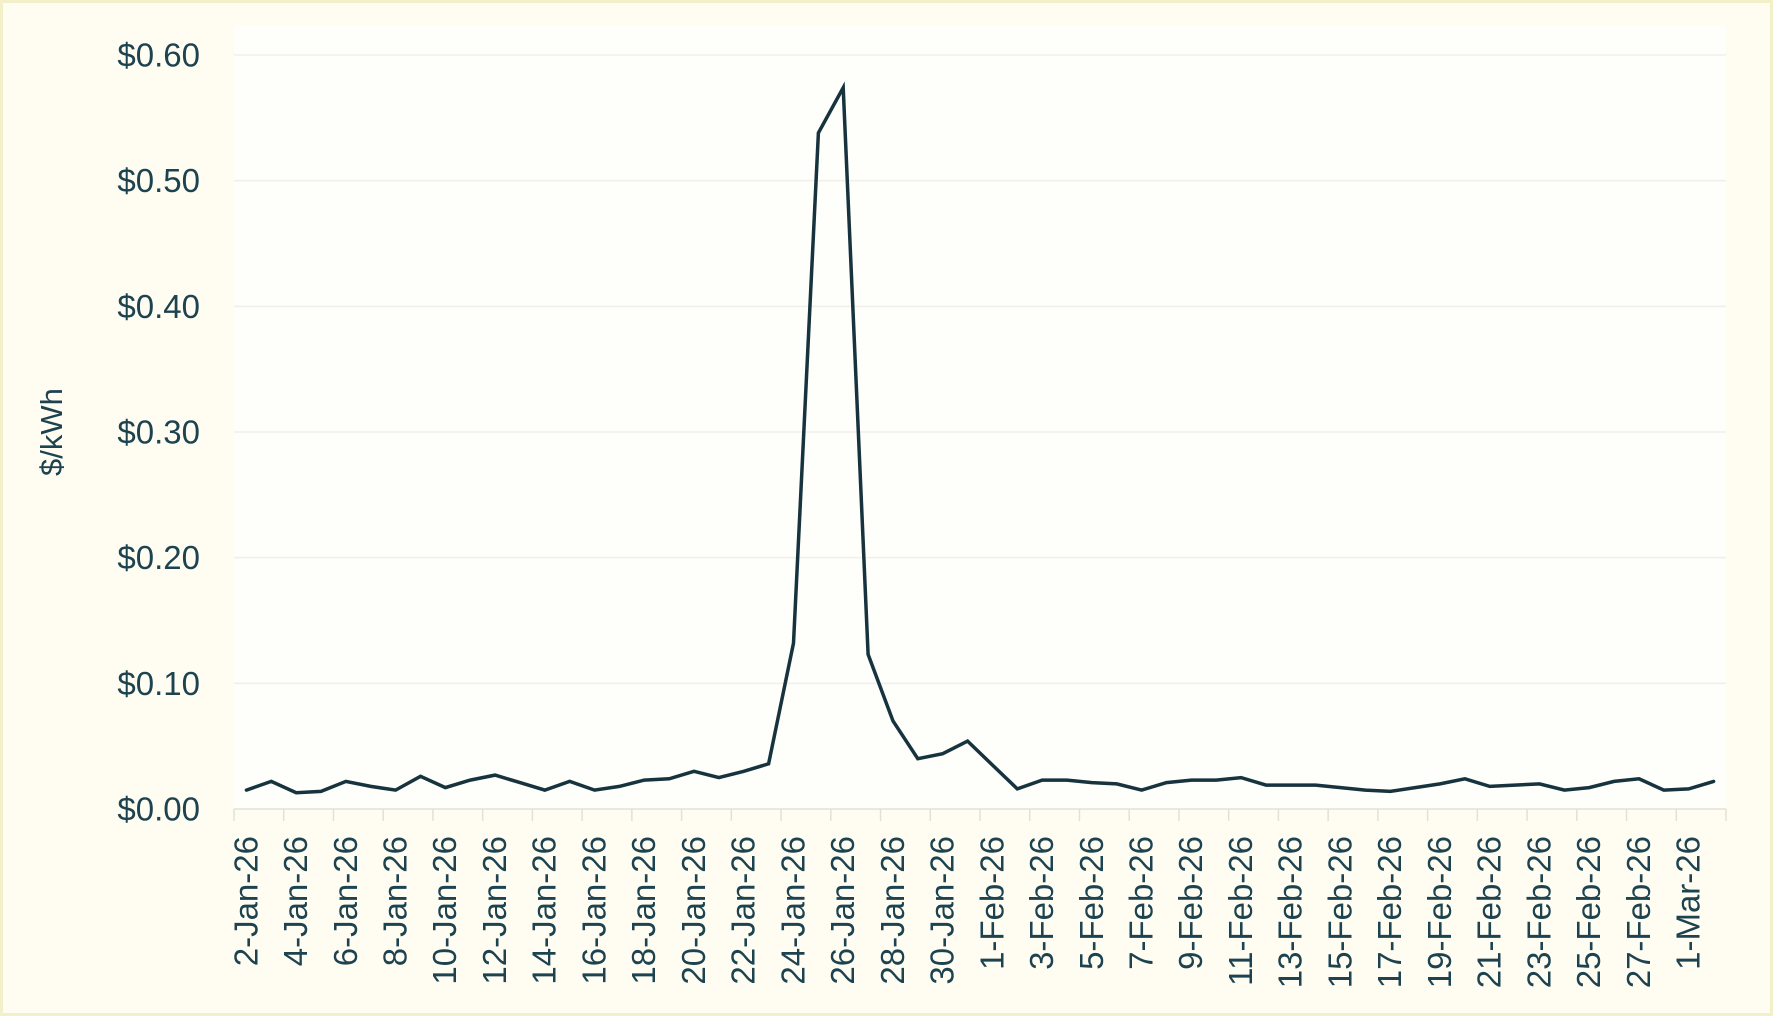  Describe the element at coordinates (1240, 911) in the screenshot. I see `x-axis-tick-label: 11-Feb-26` at that location.